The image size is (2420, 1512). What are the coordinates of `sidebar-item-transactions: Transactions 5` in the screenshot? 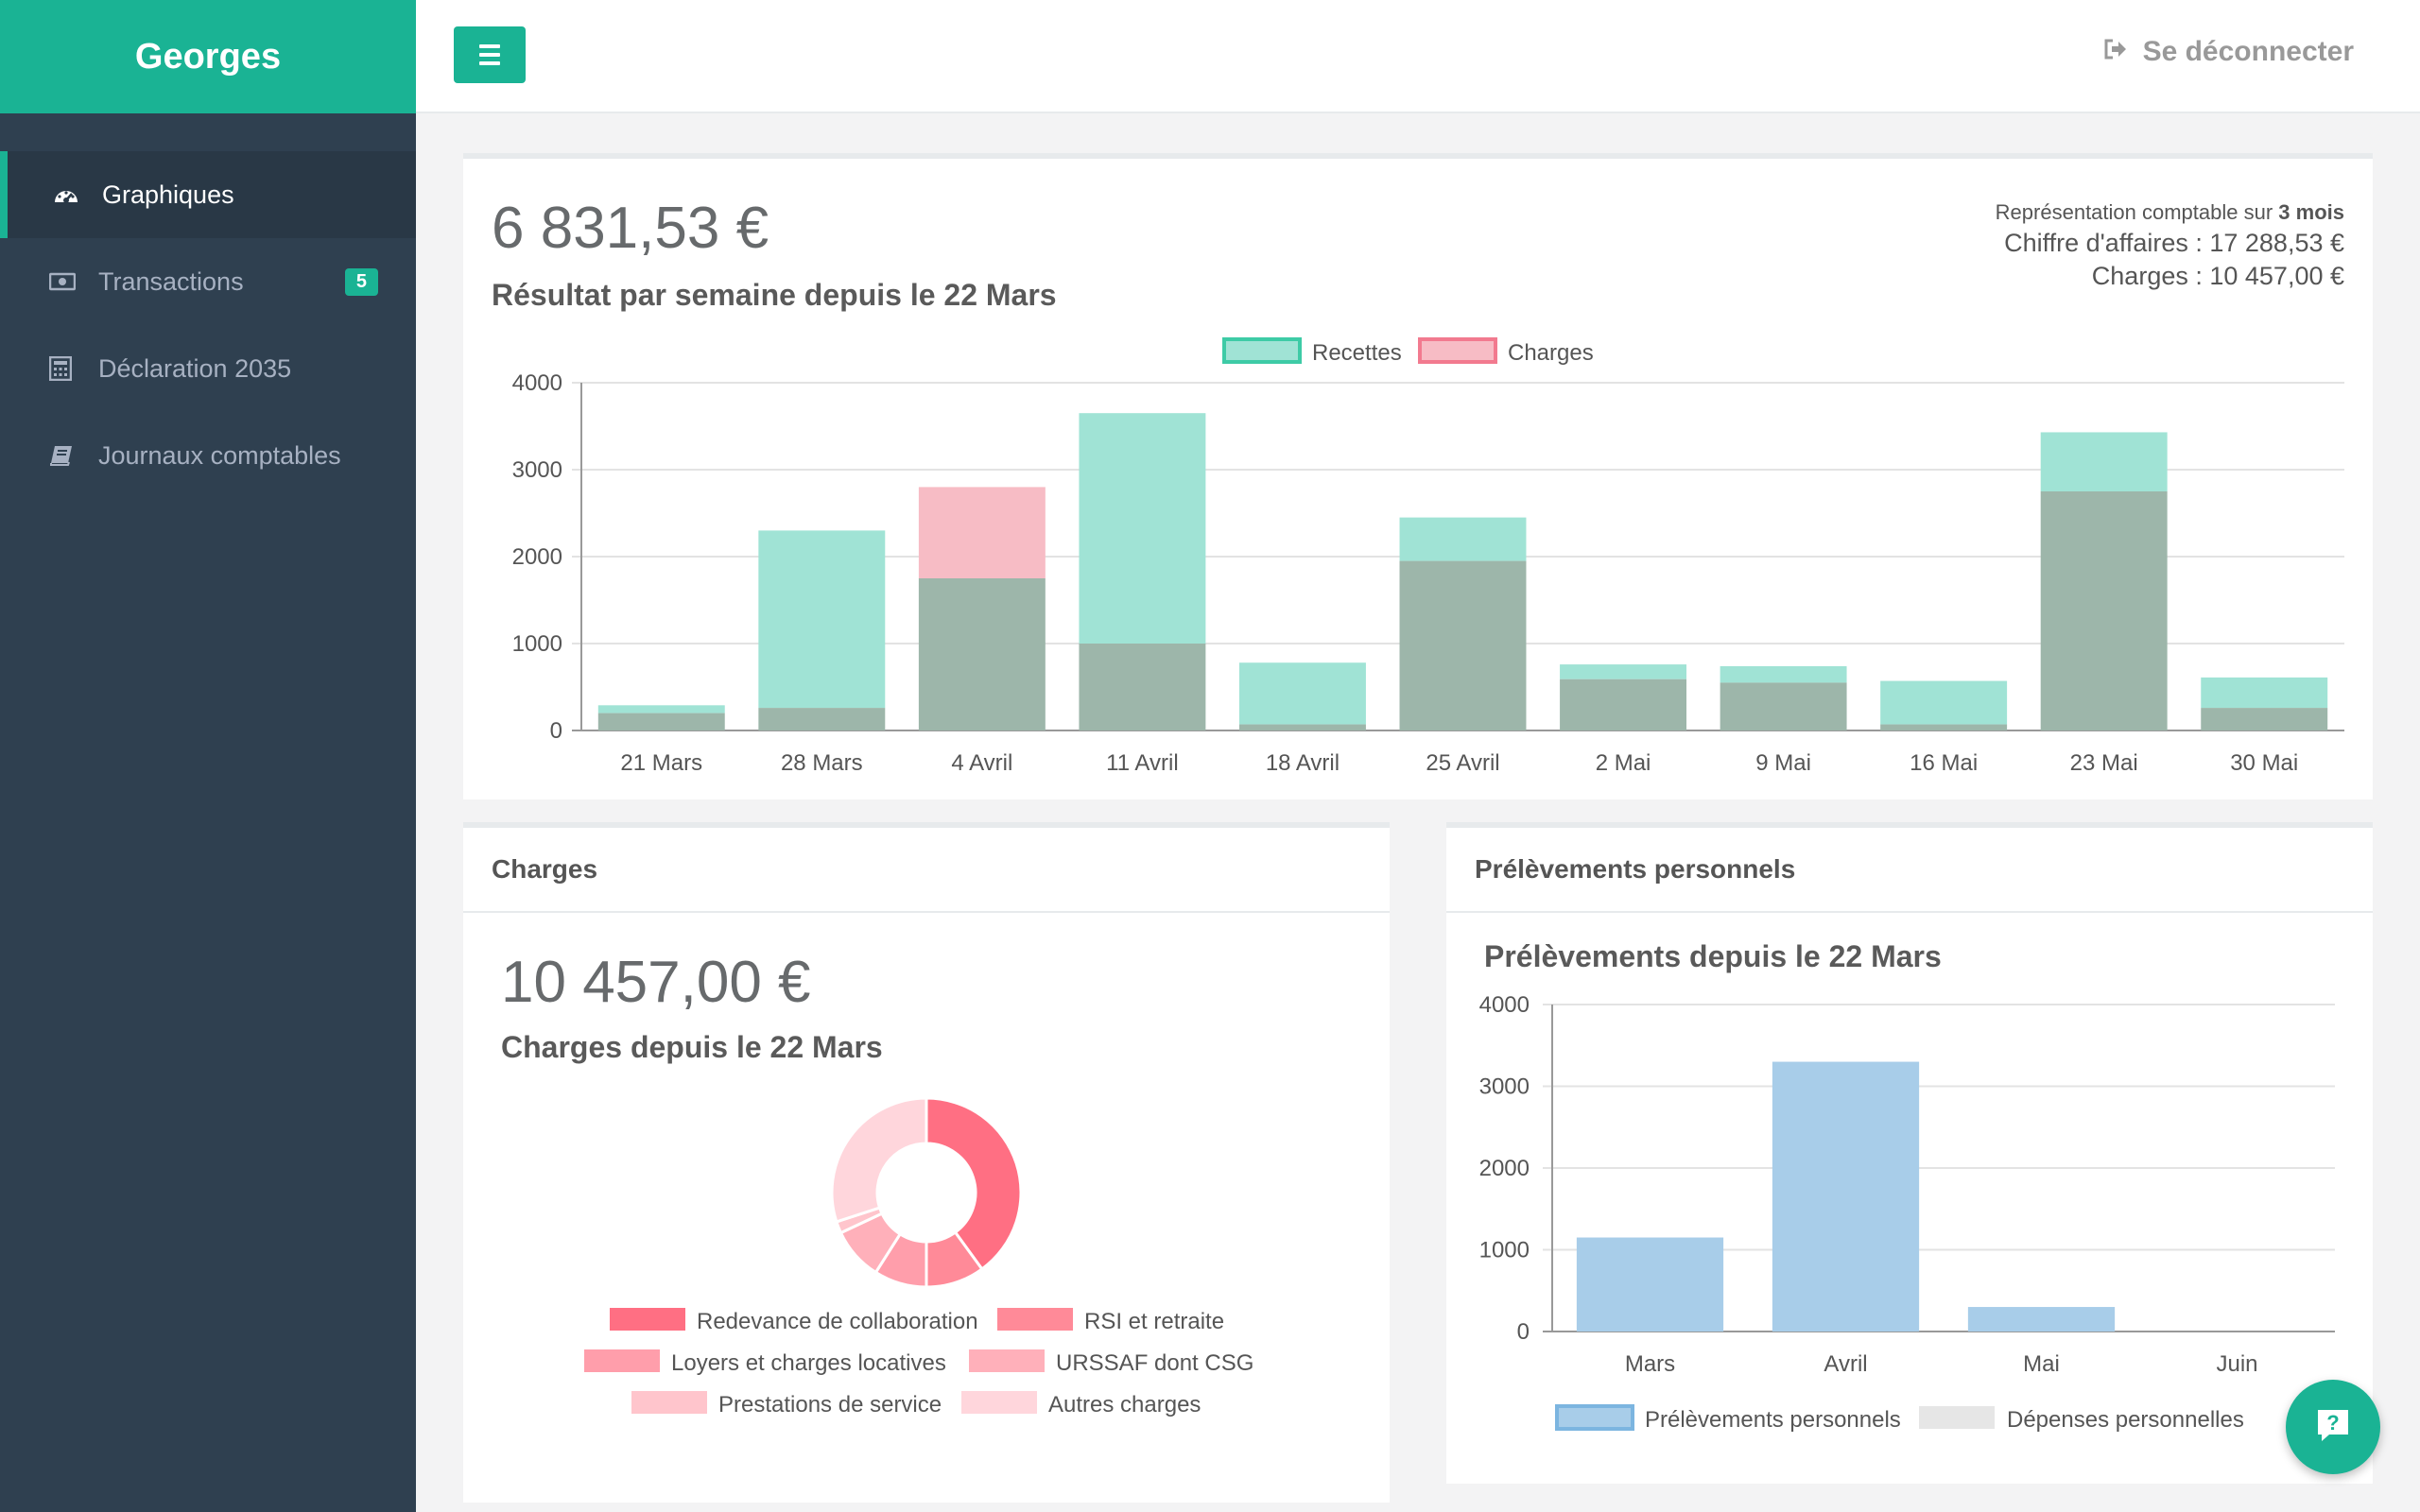 It's located at (208, 281).